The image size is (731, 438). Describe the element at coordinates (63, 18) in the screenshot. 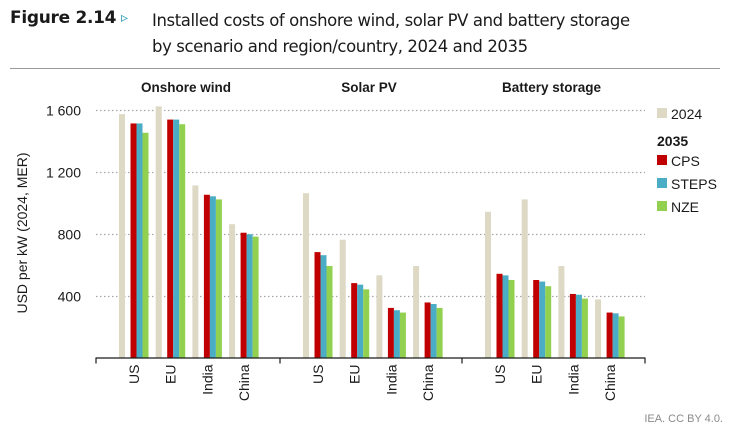

I see `figure-label: Figure 2.14` at that location.